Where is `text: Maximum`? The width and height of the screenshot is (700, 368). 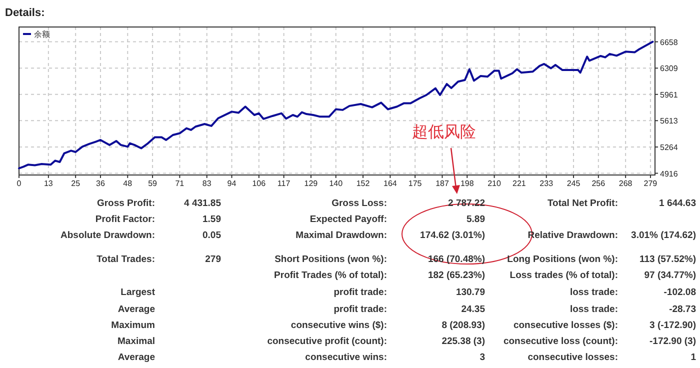 text: Maximum is located at coordinates (133, 325).